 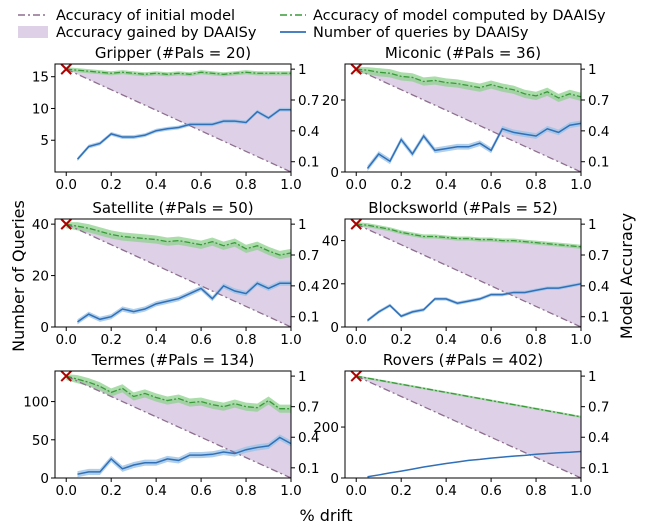 I want to click on y-left-tick-label: 40, so click(x=330, y=242).